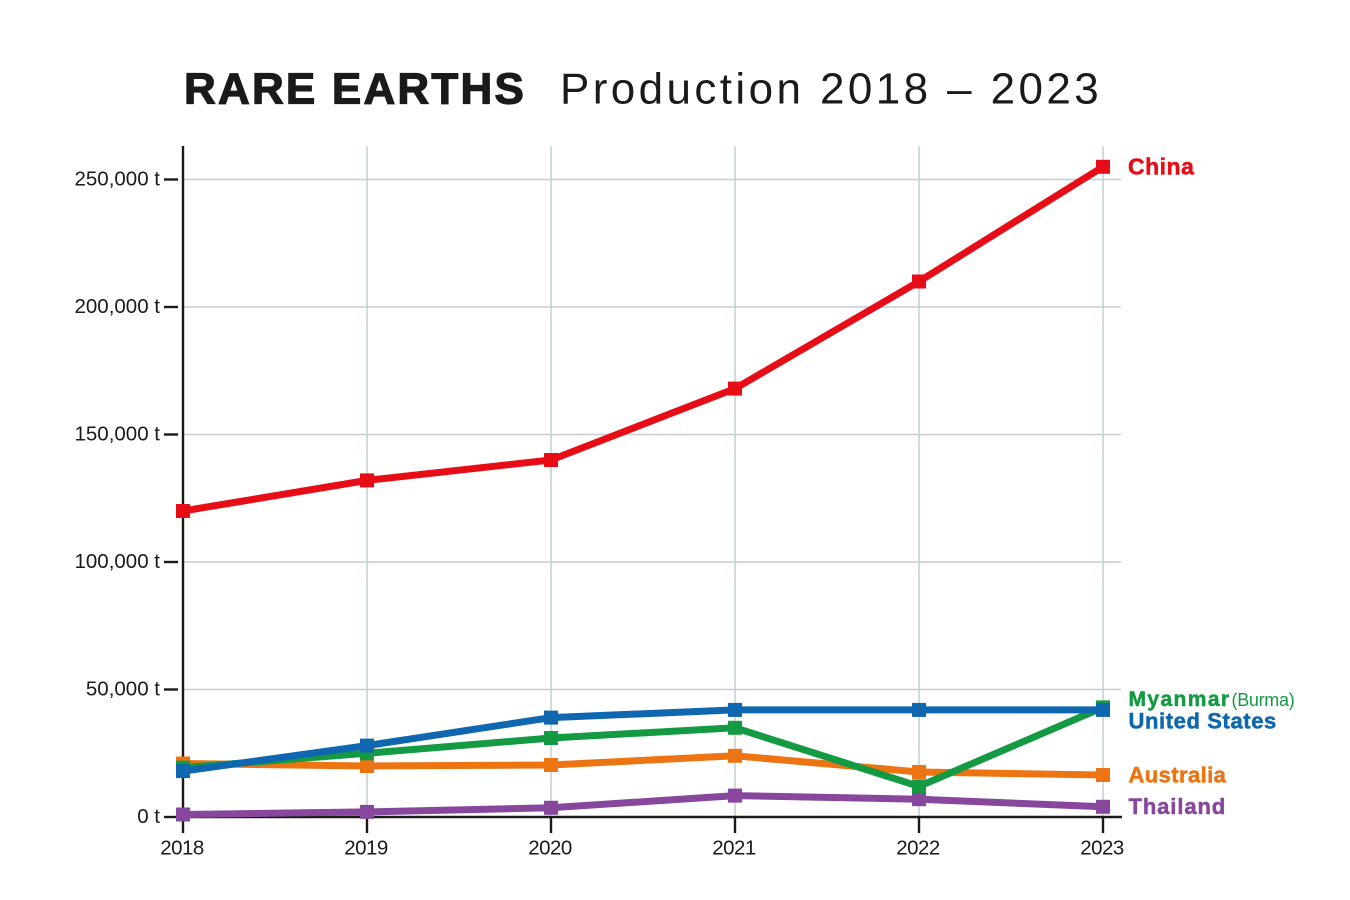 The height and width of the screenshot is (900, 1350). Describe the element at coordinates (1178, 775) in the screenshot. I see `svg-text: Australia` at that location.